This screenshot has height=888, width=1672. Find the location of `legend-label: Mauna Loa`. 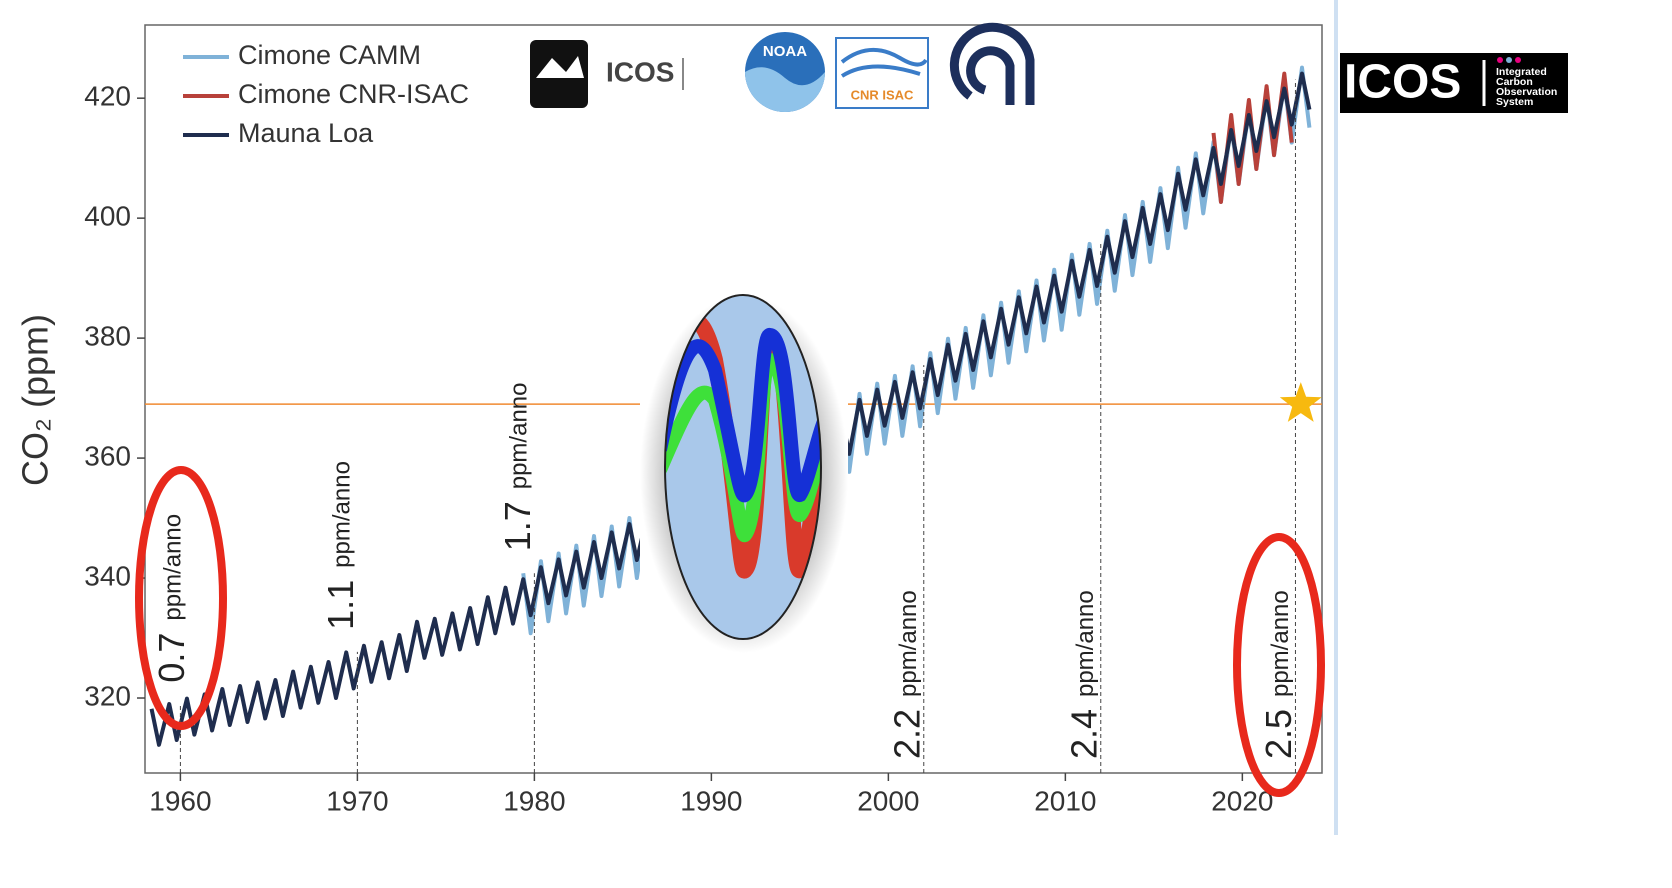

legend-label: Mauna Loa is located at coordinates (306, 133).